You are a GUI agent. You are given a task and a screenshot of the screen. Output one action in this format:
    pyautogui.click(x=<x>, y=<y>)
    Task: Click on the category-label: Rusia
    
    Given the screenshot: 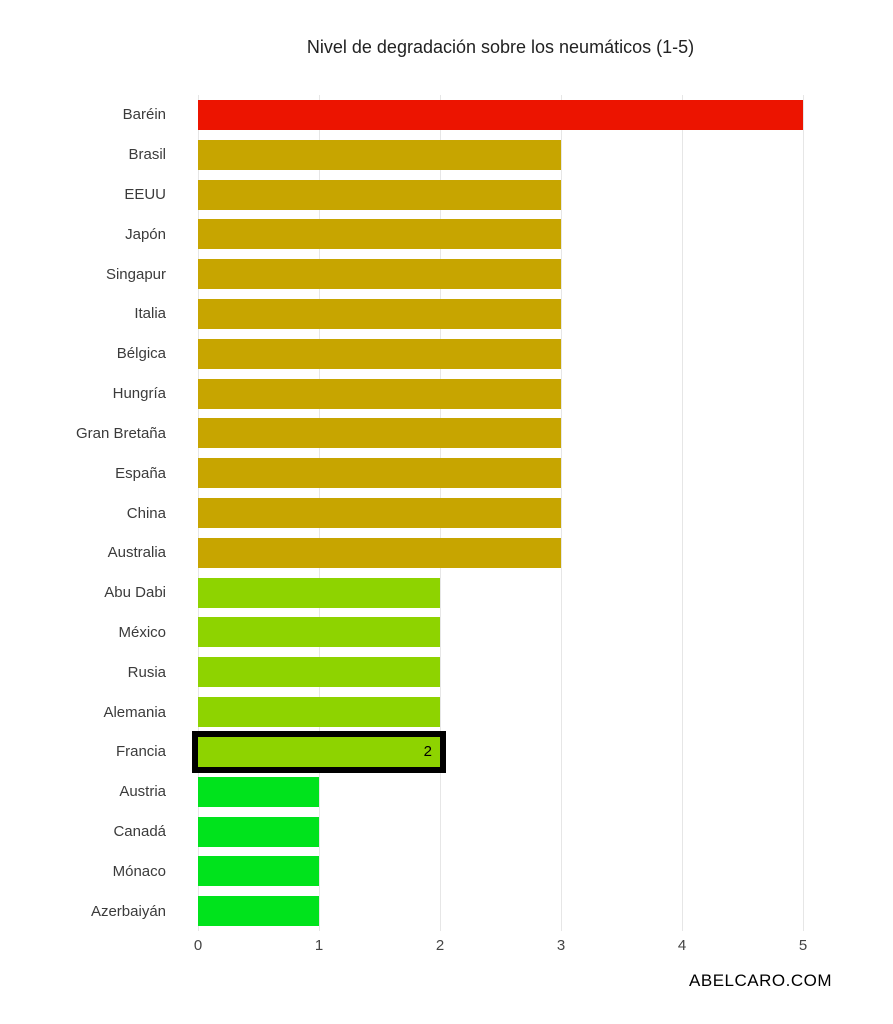 What is the action you would take?
    pyautogui.click(x=146, y=672)
    